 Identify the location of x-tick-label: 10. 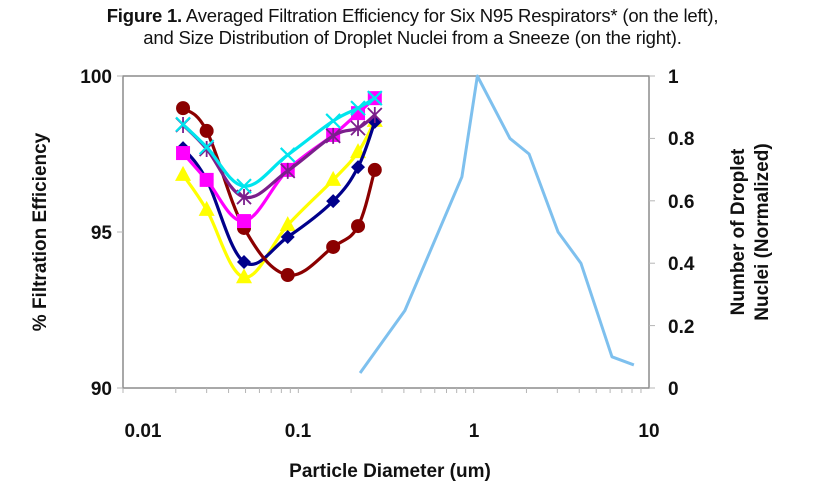
(648, 431).